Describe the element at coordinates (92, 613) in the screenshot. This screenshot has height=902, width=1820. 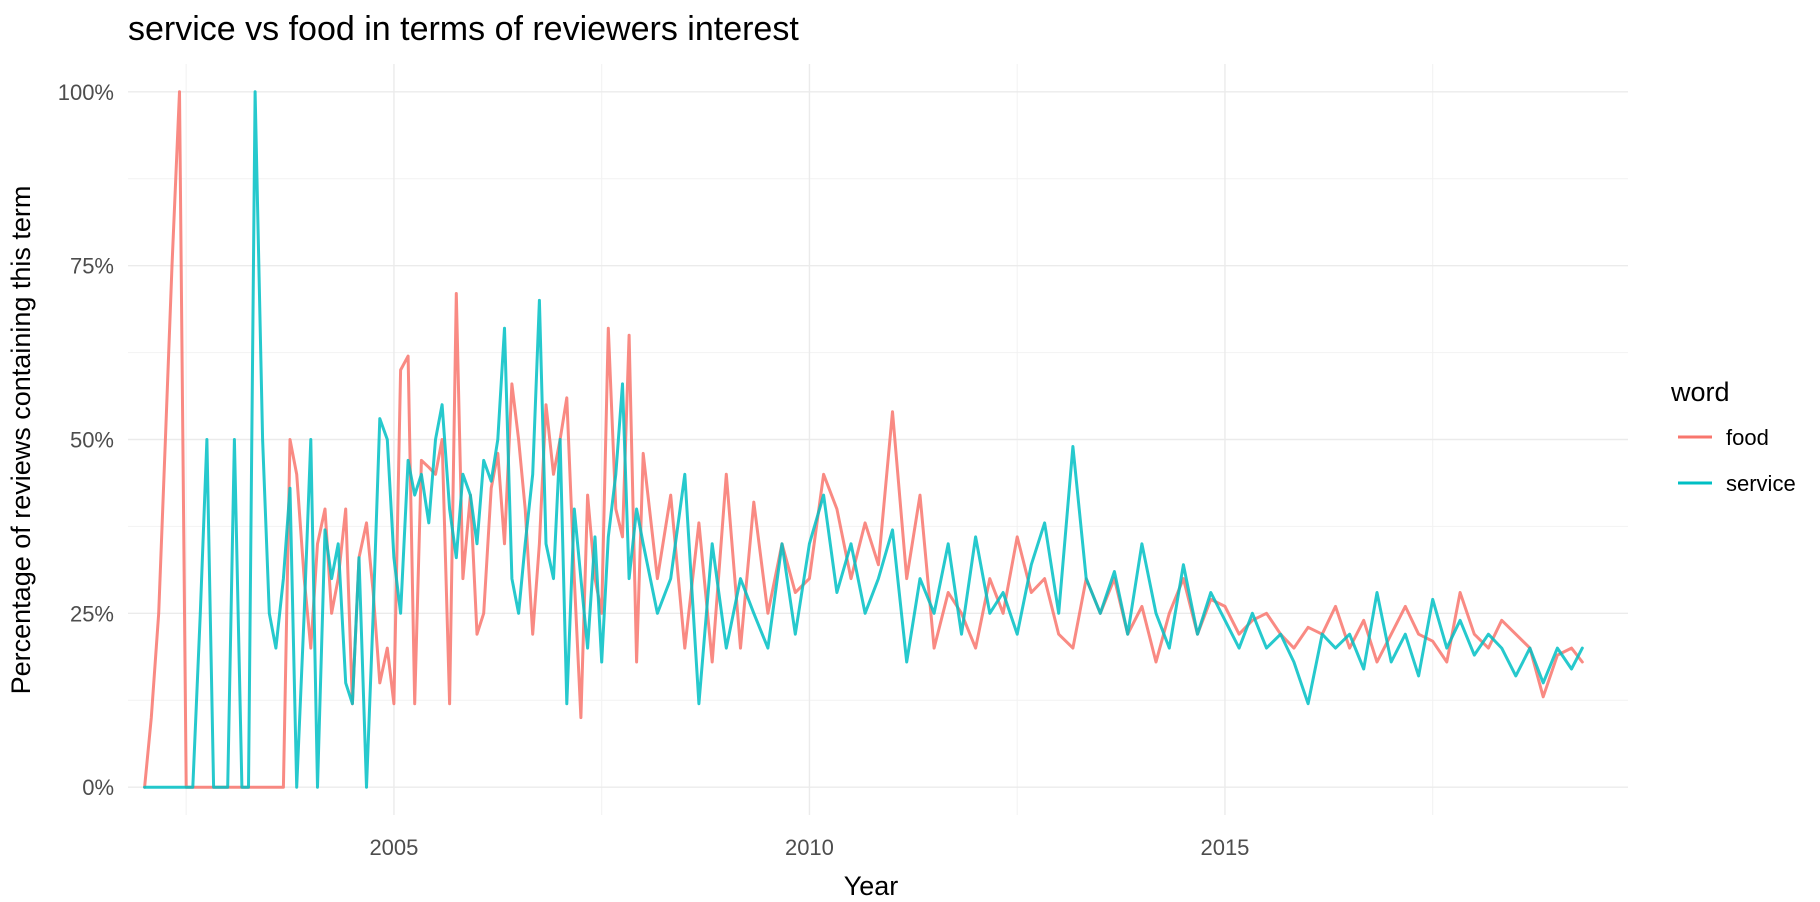
I see `y-tick-label: 25%` at that location.